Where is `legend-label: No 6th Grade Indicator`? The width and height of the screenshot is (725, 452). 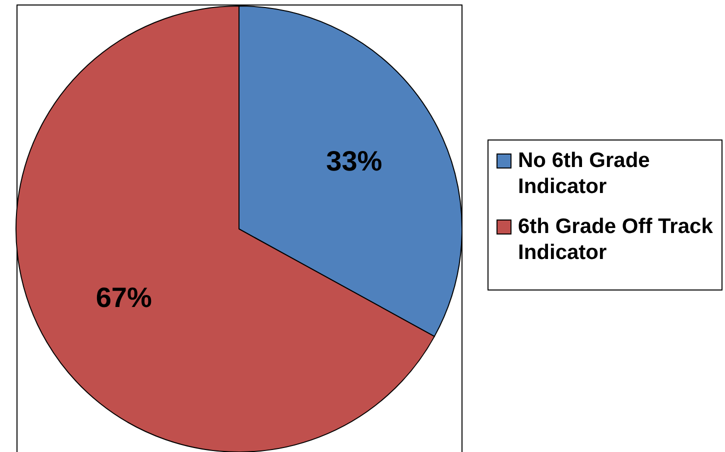
legend-label: No 6th Grade Indicator is located at coordinates (584, 173).